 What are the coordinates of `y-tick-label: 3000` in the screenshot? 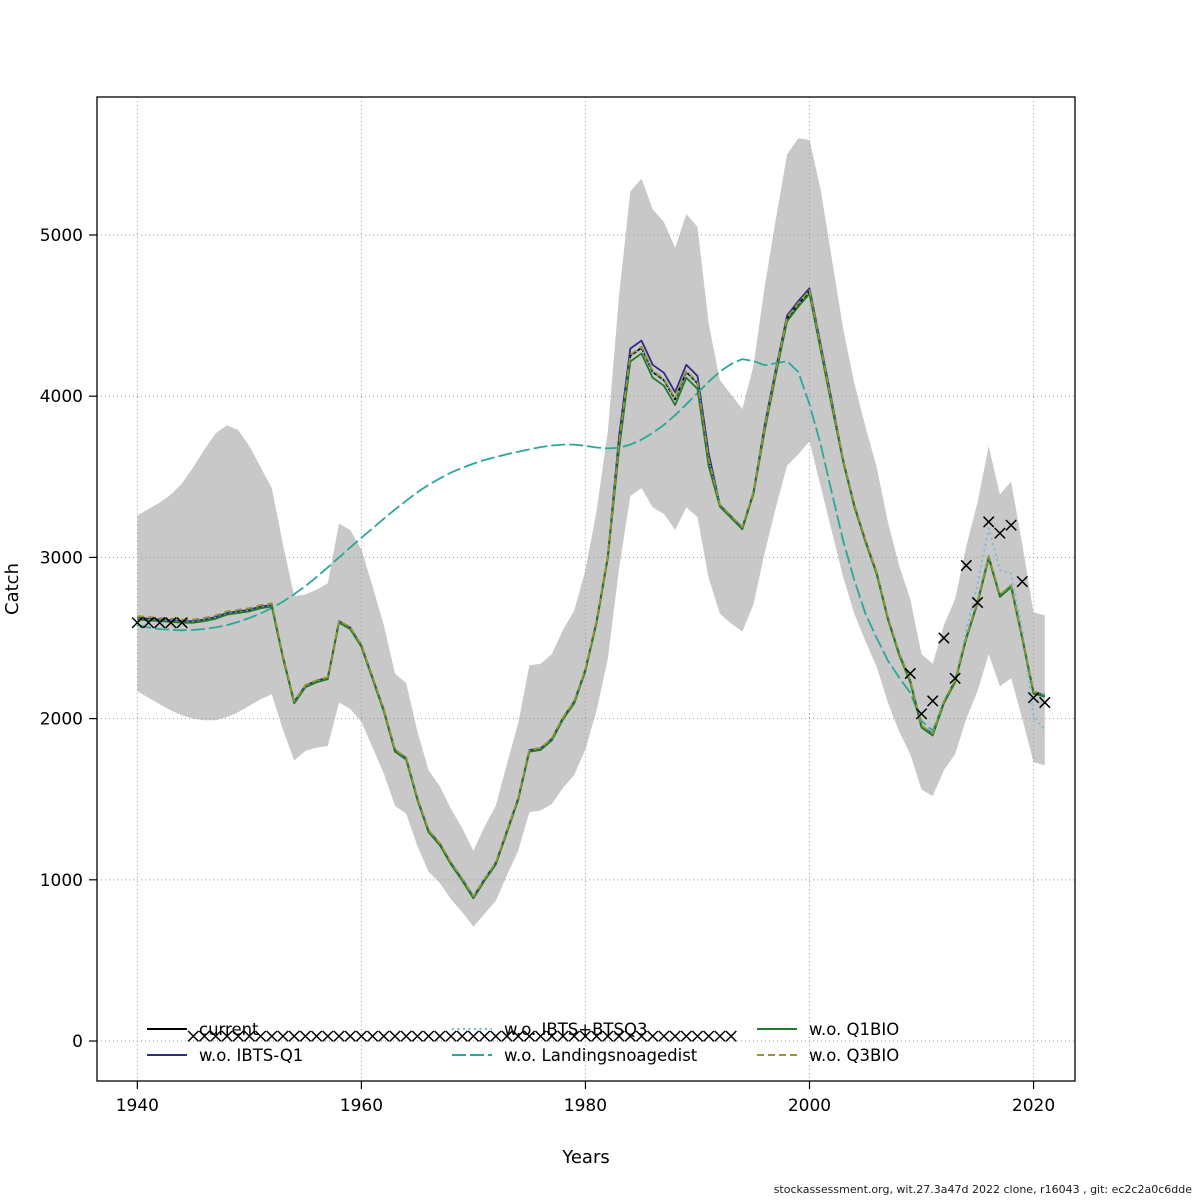 It's located at (61, 558).